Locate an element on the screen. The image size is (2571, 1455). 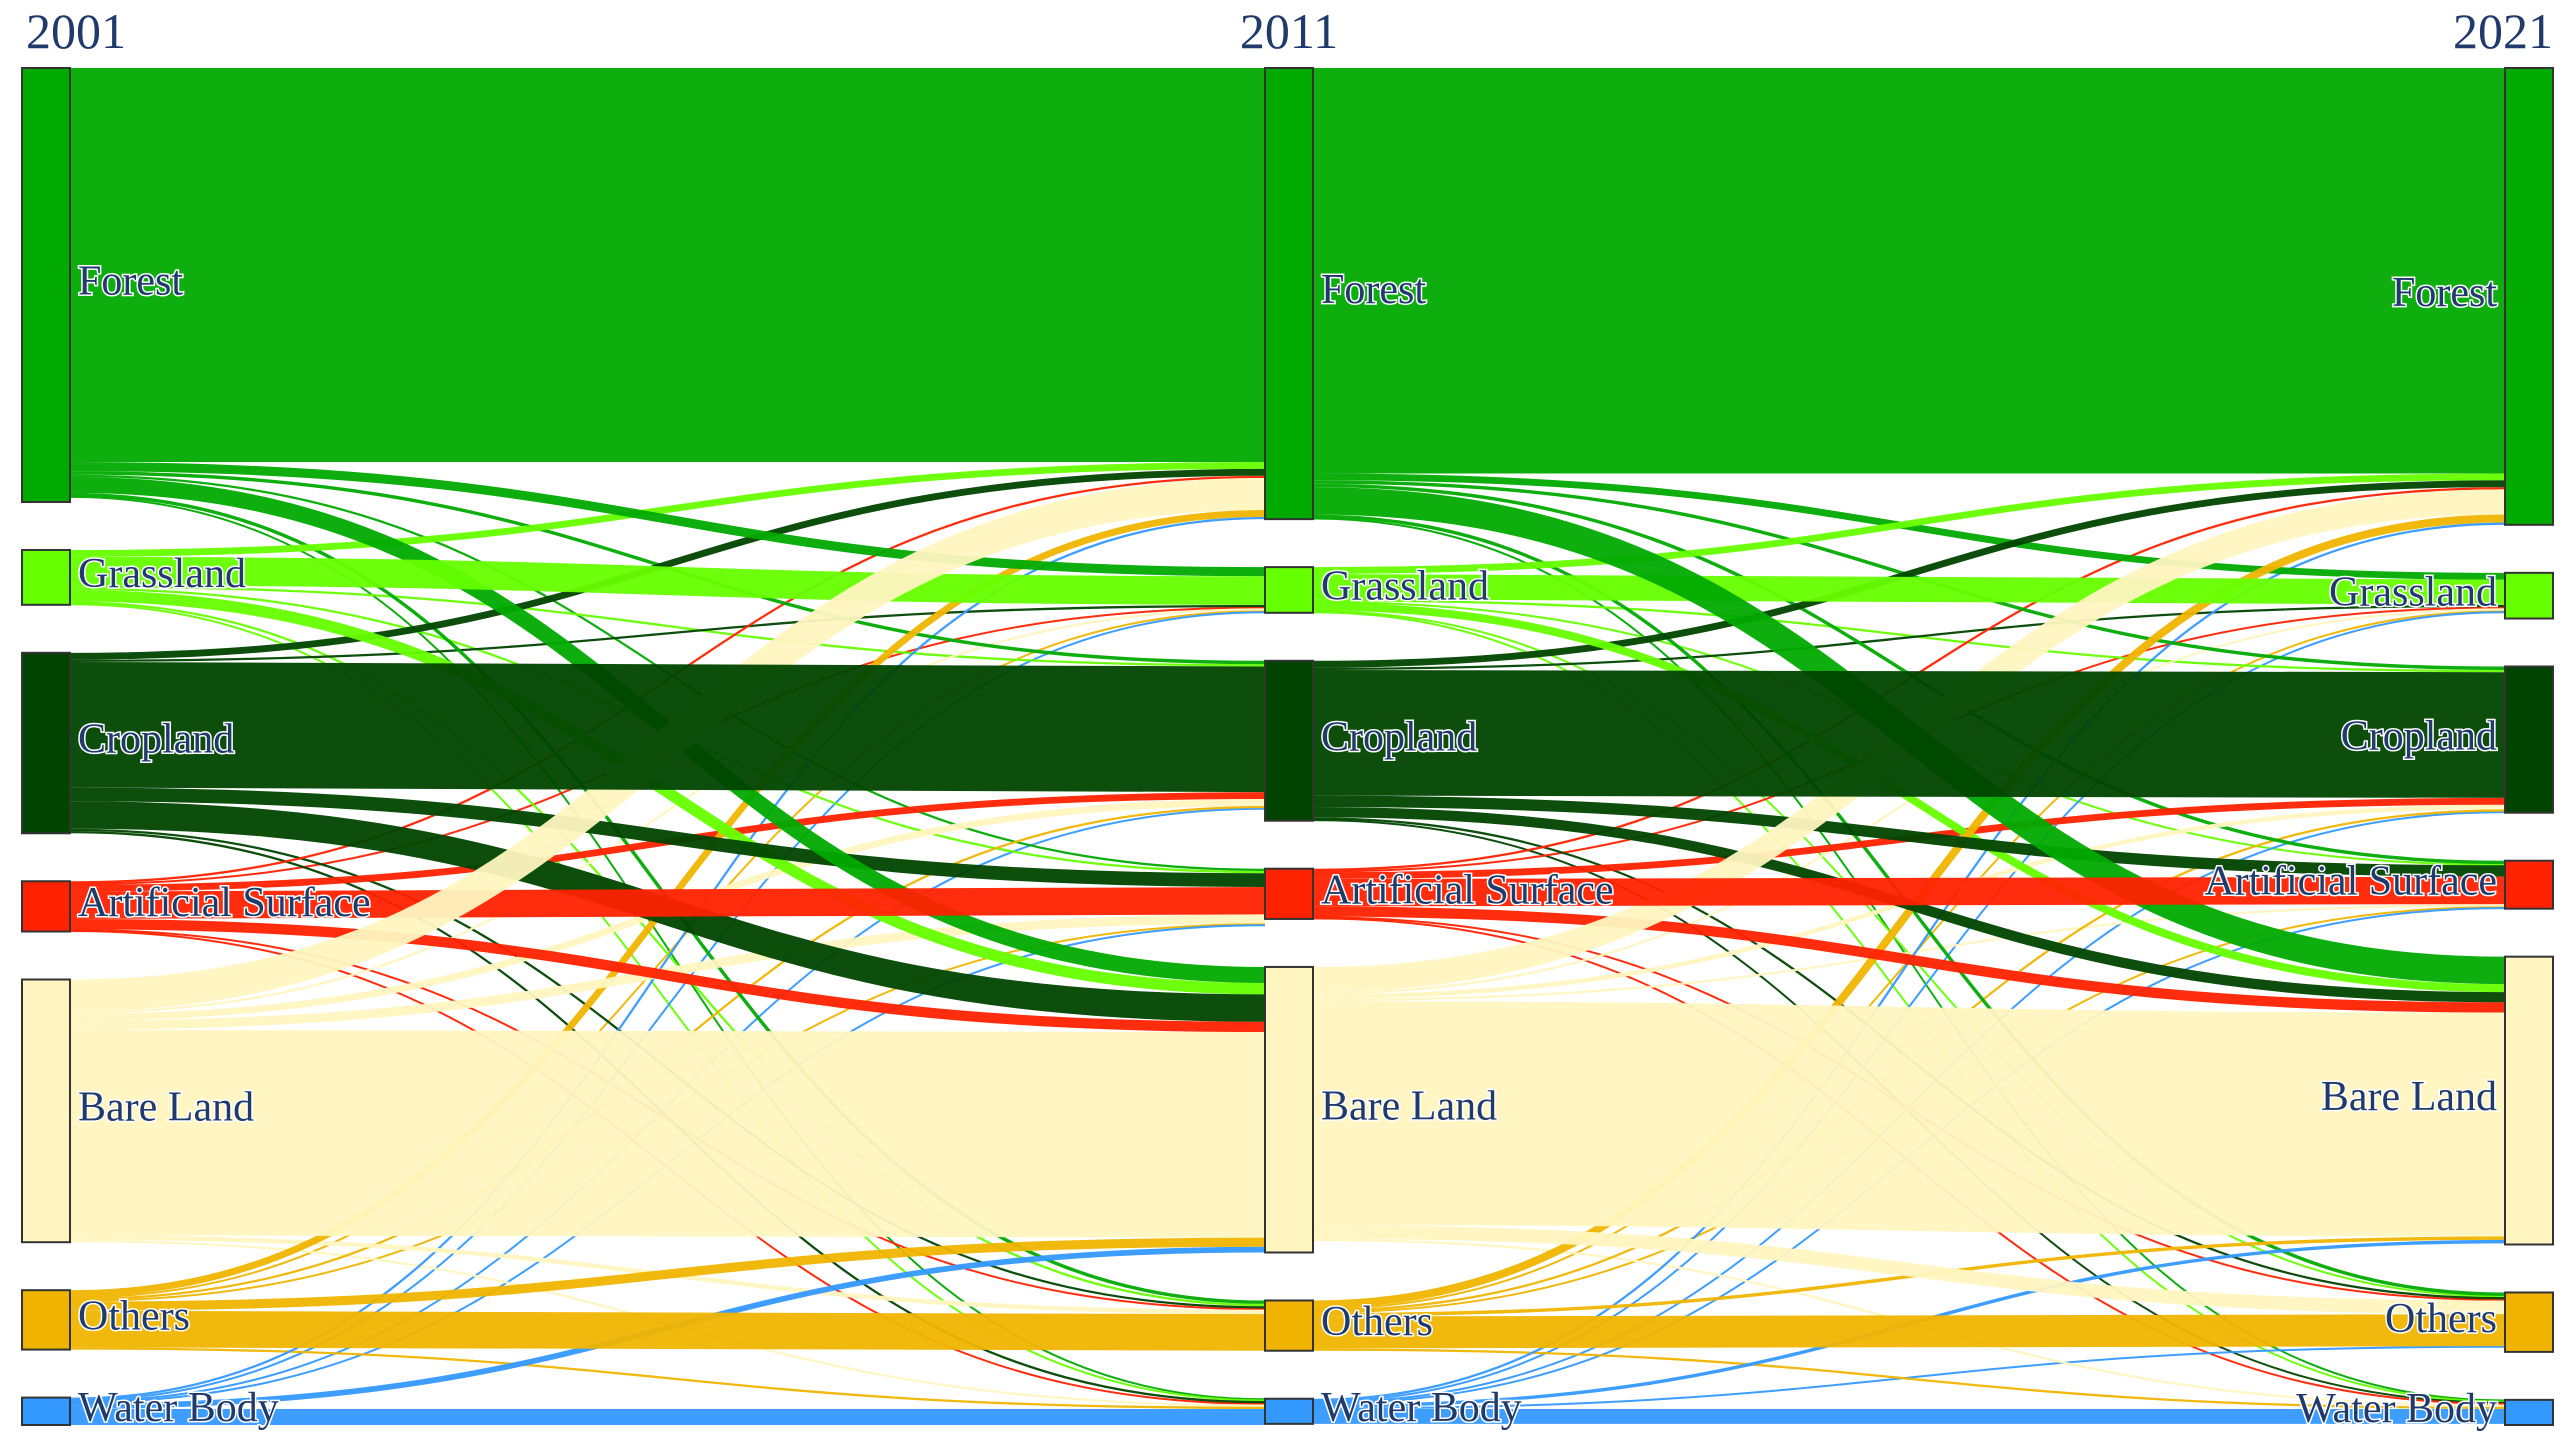
node-2011-others is located at coordinates (1289, 1325).